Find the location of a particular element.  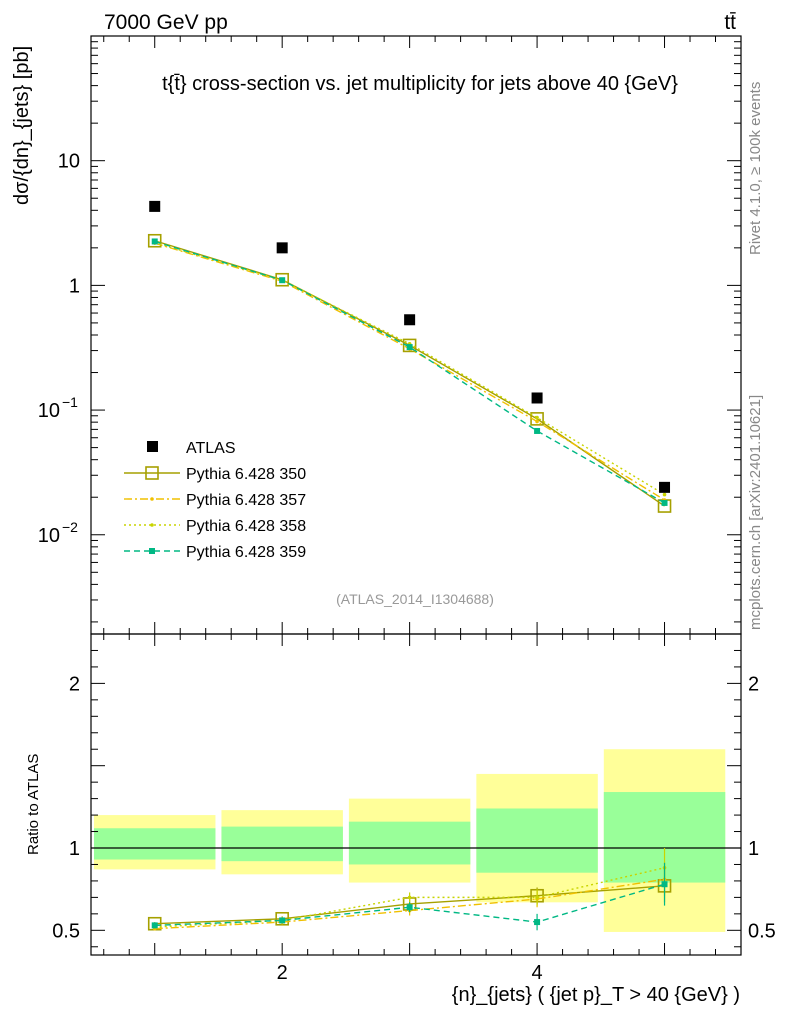

legend-data-marker is located at coordinates (152, 446).